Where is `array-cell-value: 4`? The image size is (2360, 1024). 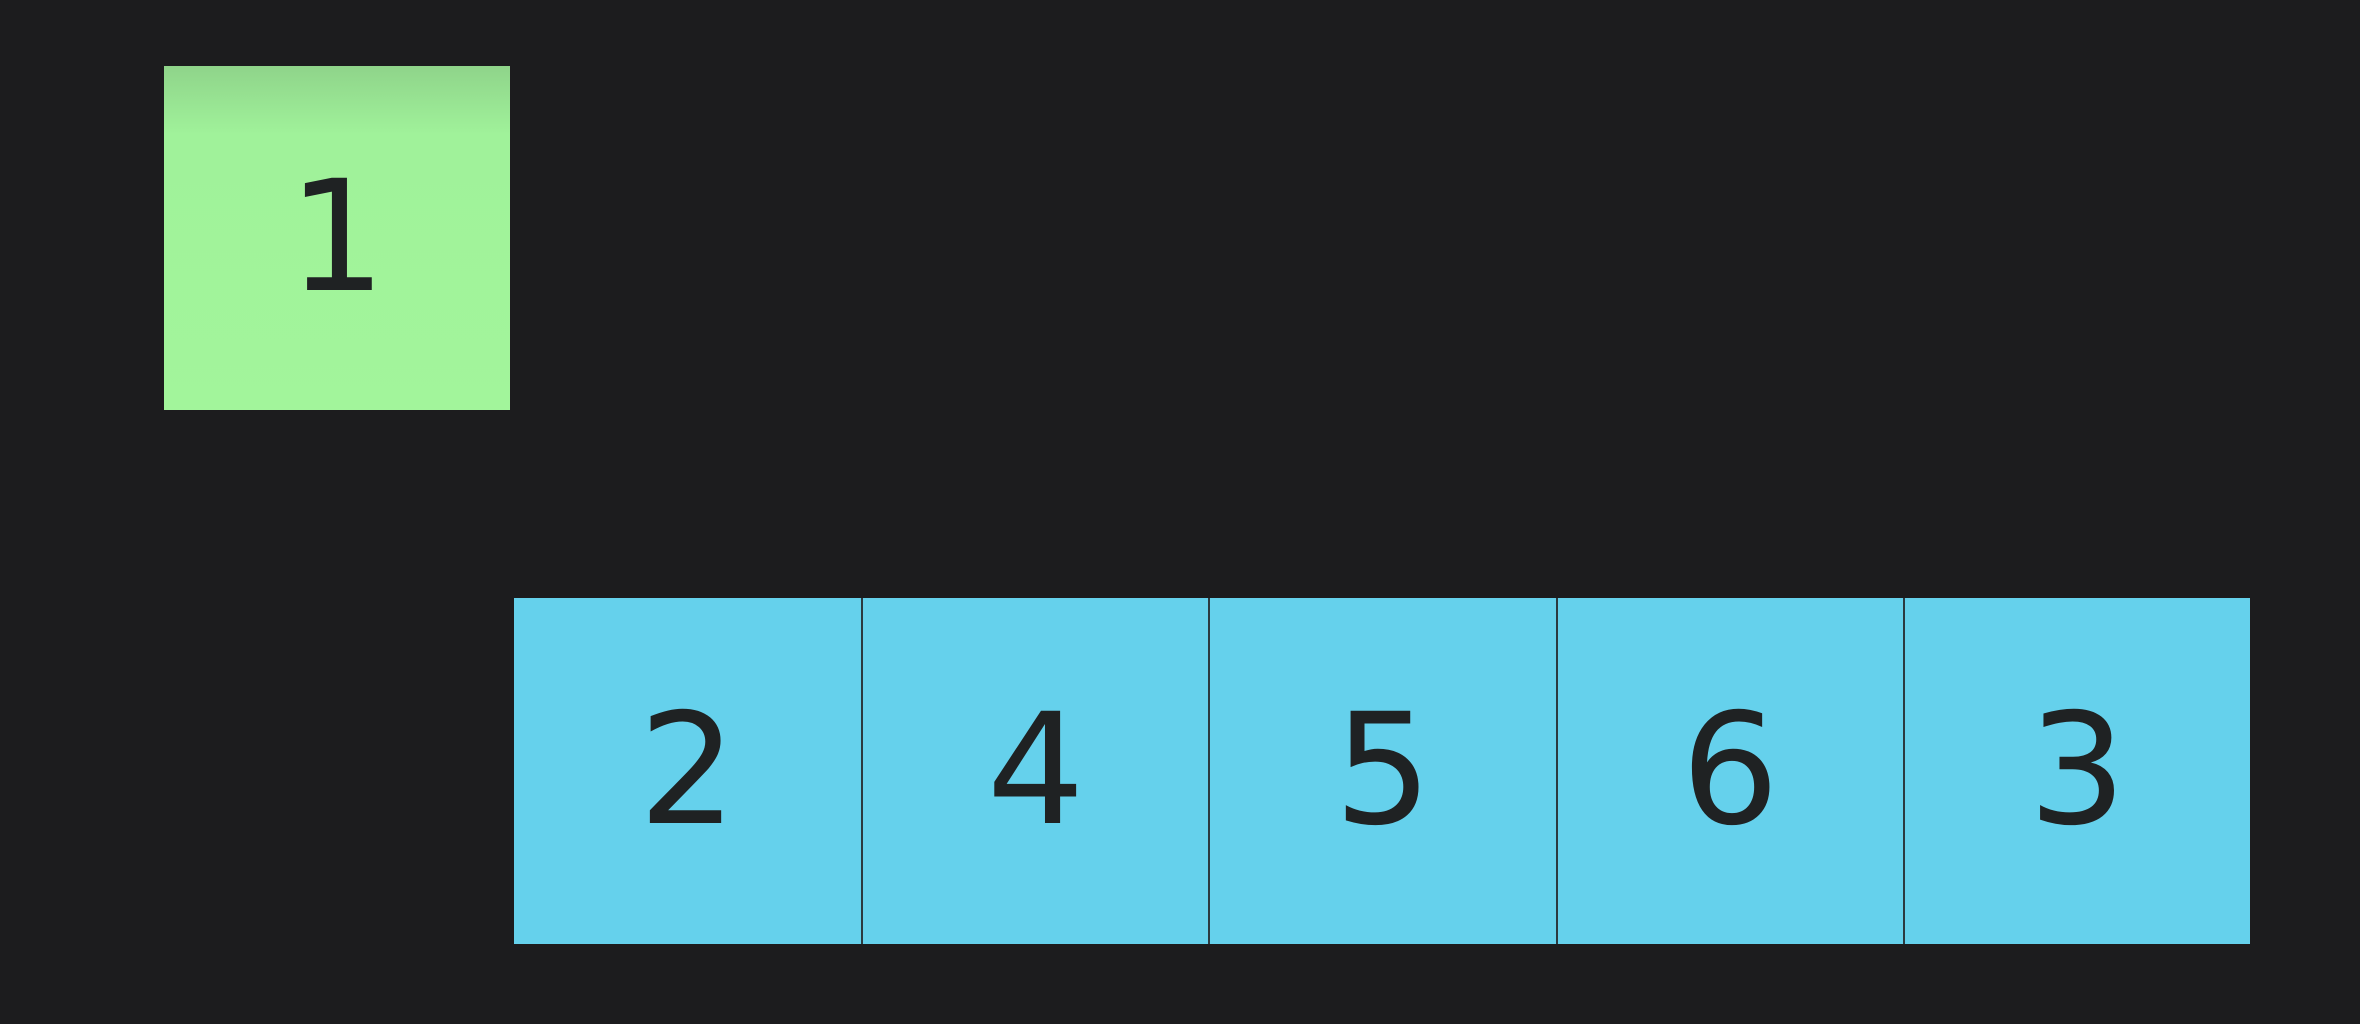 array-cell-value: 4 is located at coordinates (1035, 770).